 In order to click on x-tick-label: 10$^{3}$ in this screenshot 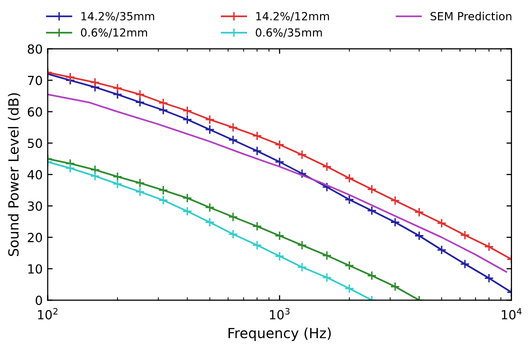, I will do `click(280, 314)`.